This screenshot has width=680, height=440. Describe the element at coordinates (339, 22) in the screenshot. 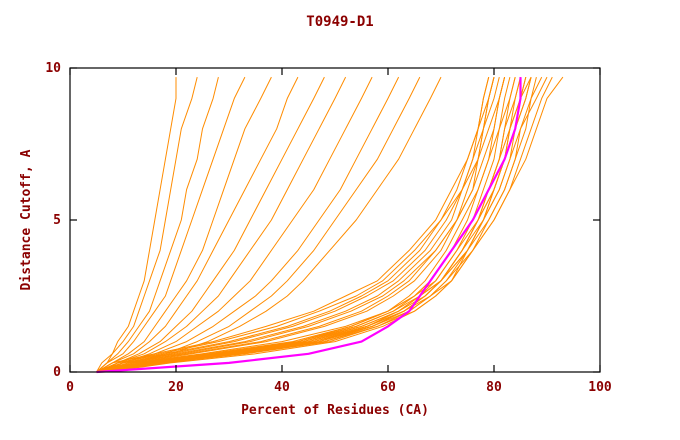

I see `chart-title: T0949-D1` at that location.